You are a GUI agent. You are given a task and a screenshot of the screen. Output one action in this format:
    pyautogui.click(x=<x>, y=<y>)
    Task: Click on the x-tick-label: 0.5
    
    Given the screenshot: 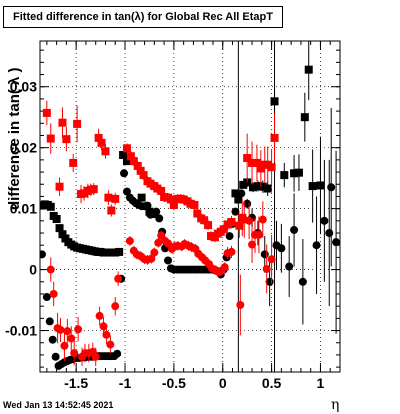 What is the action you would take?
    pyautogui.click(x=272, y=383)
    